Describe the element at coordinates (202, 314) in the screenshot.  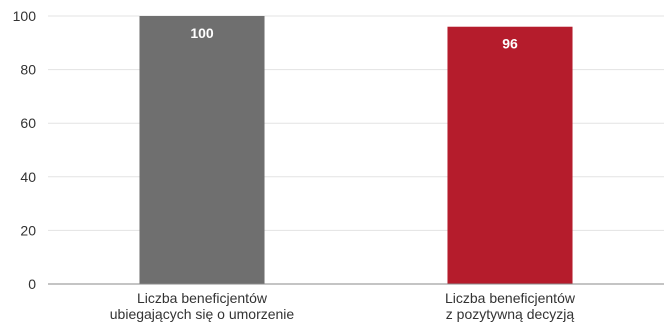
I see `category-label: ubiegających się o umorzenie` at that location.